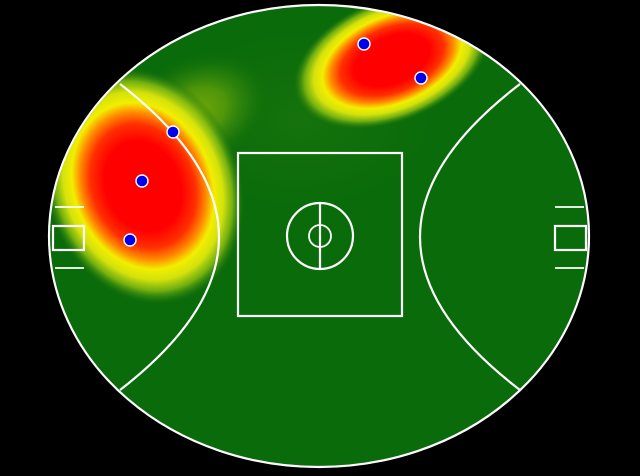  I want to click on shot-marker-p5, so click(421, 78).